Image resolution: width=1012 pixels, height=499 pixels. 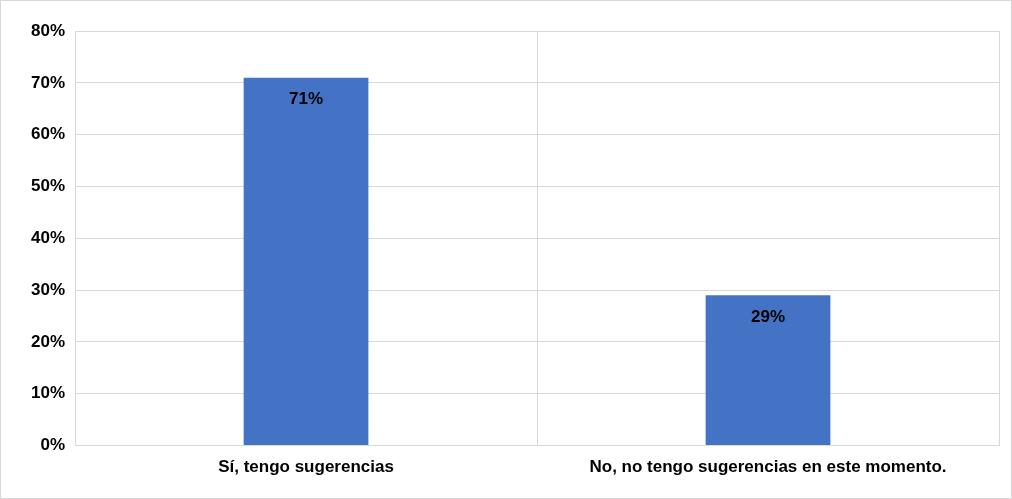 I want to click on y-tick-label: 50%, so click(x=48, y=186).